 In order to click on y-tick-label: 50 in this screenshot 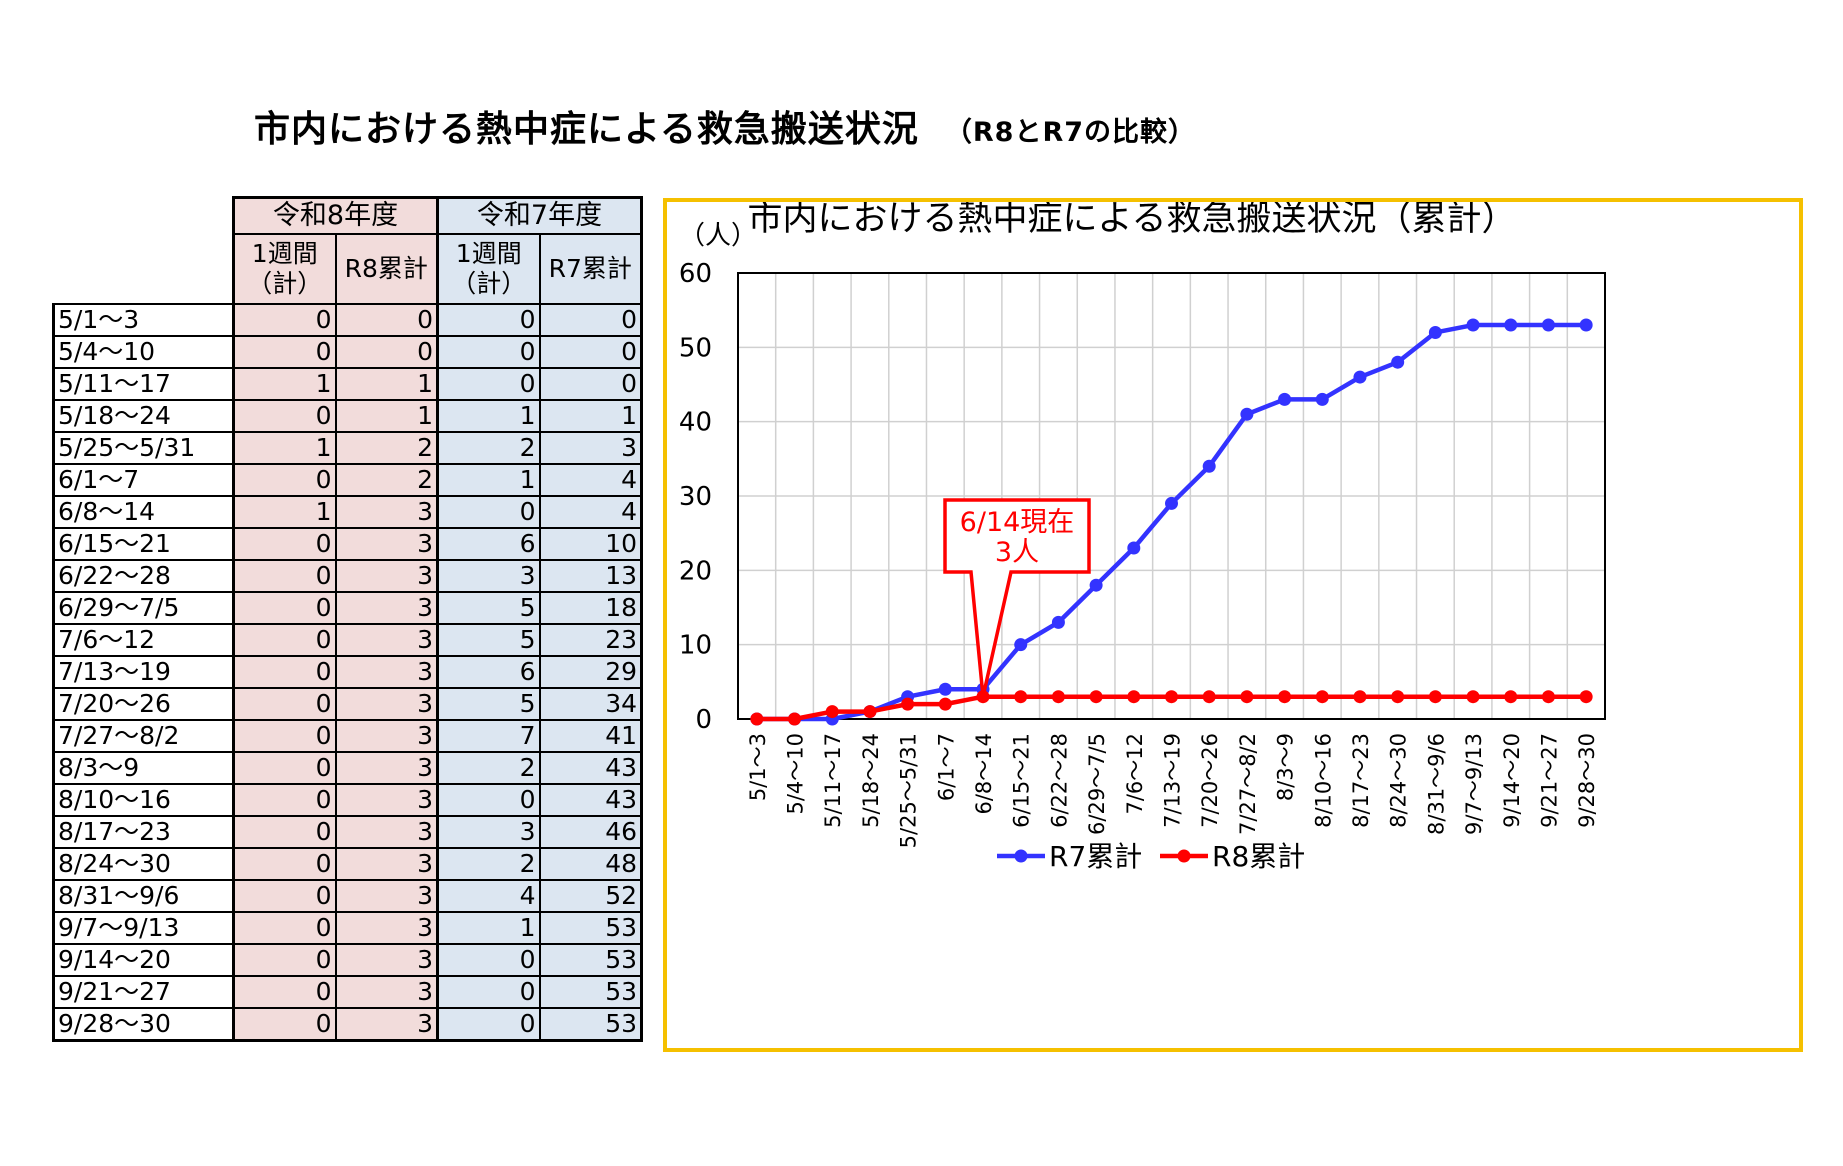, I will do `click(695, 348)`.